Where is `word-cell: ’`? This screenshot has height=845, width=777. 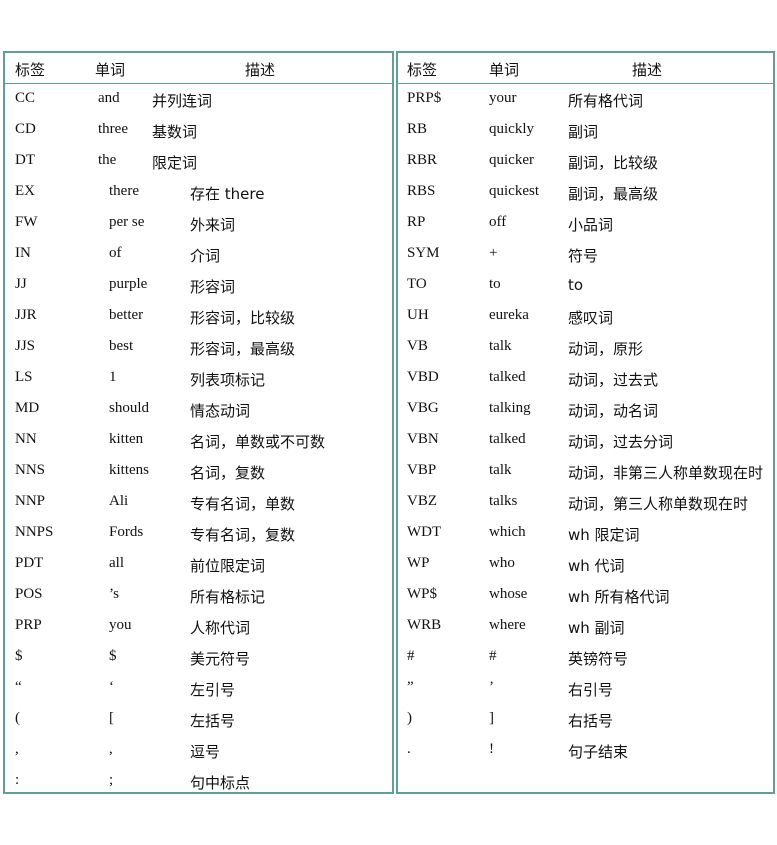 word-cell: ’ is located at coordinates (491, 687).